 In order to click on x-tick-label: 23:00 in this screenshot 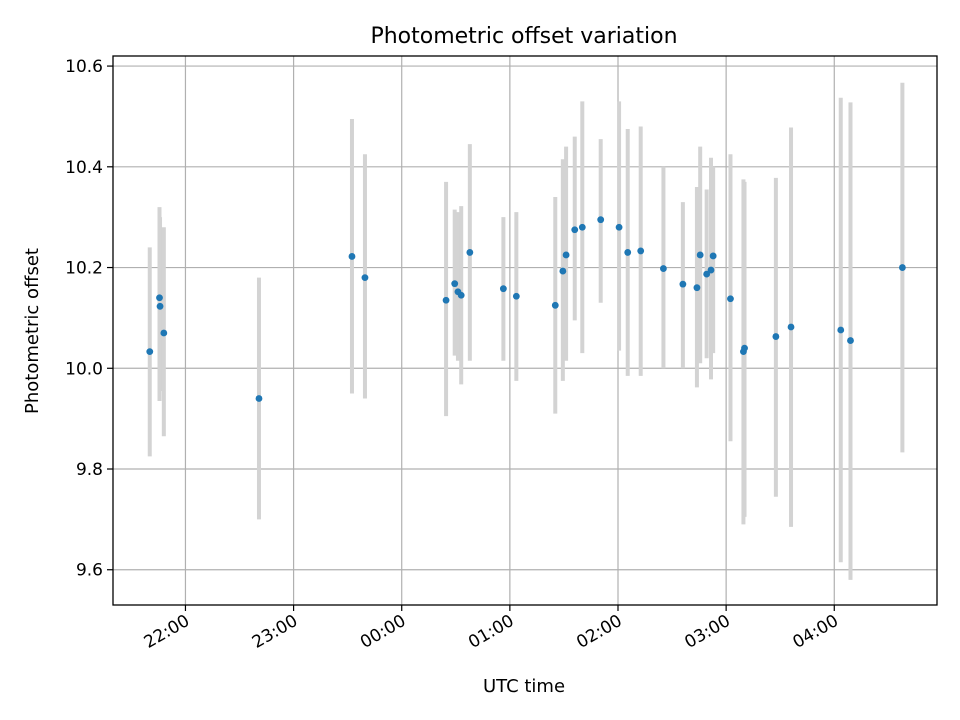, I will do `click(275, 632)`.